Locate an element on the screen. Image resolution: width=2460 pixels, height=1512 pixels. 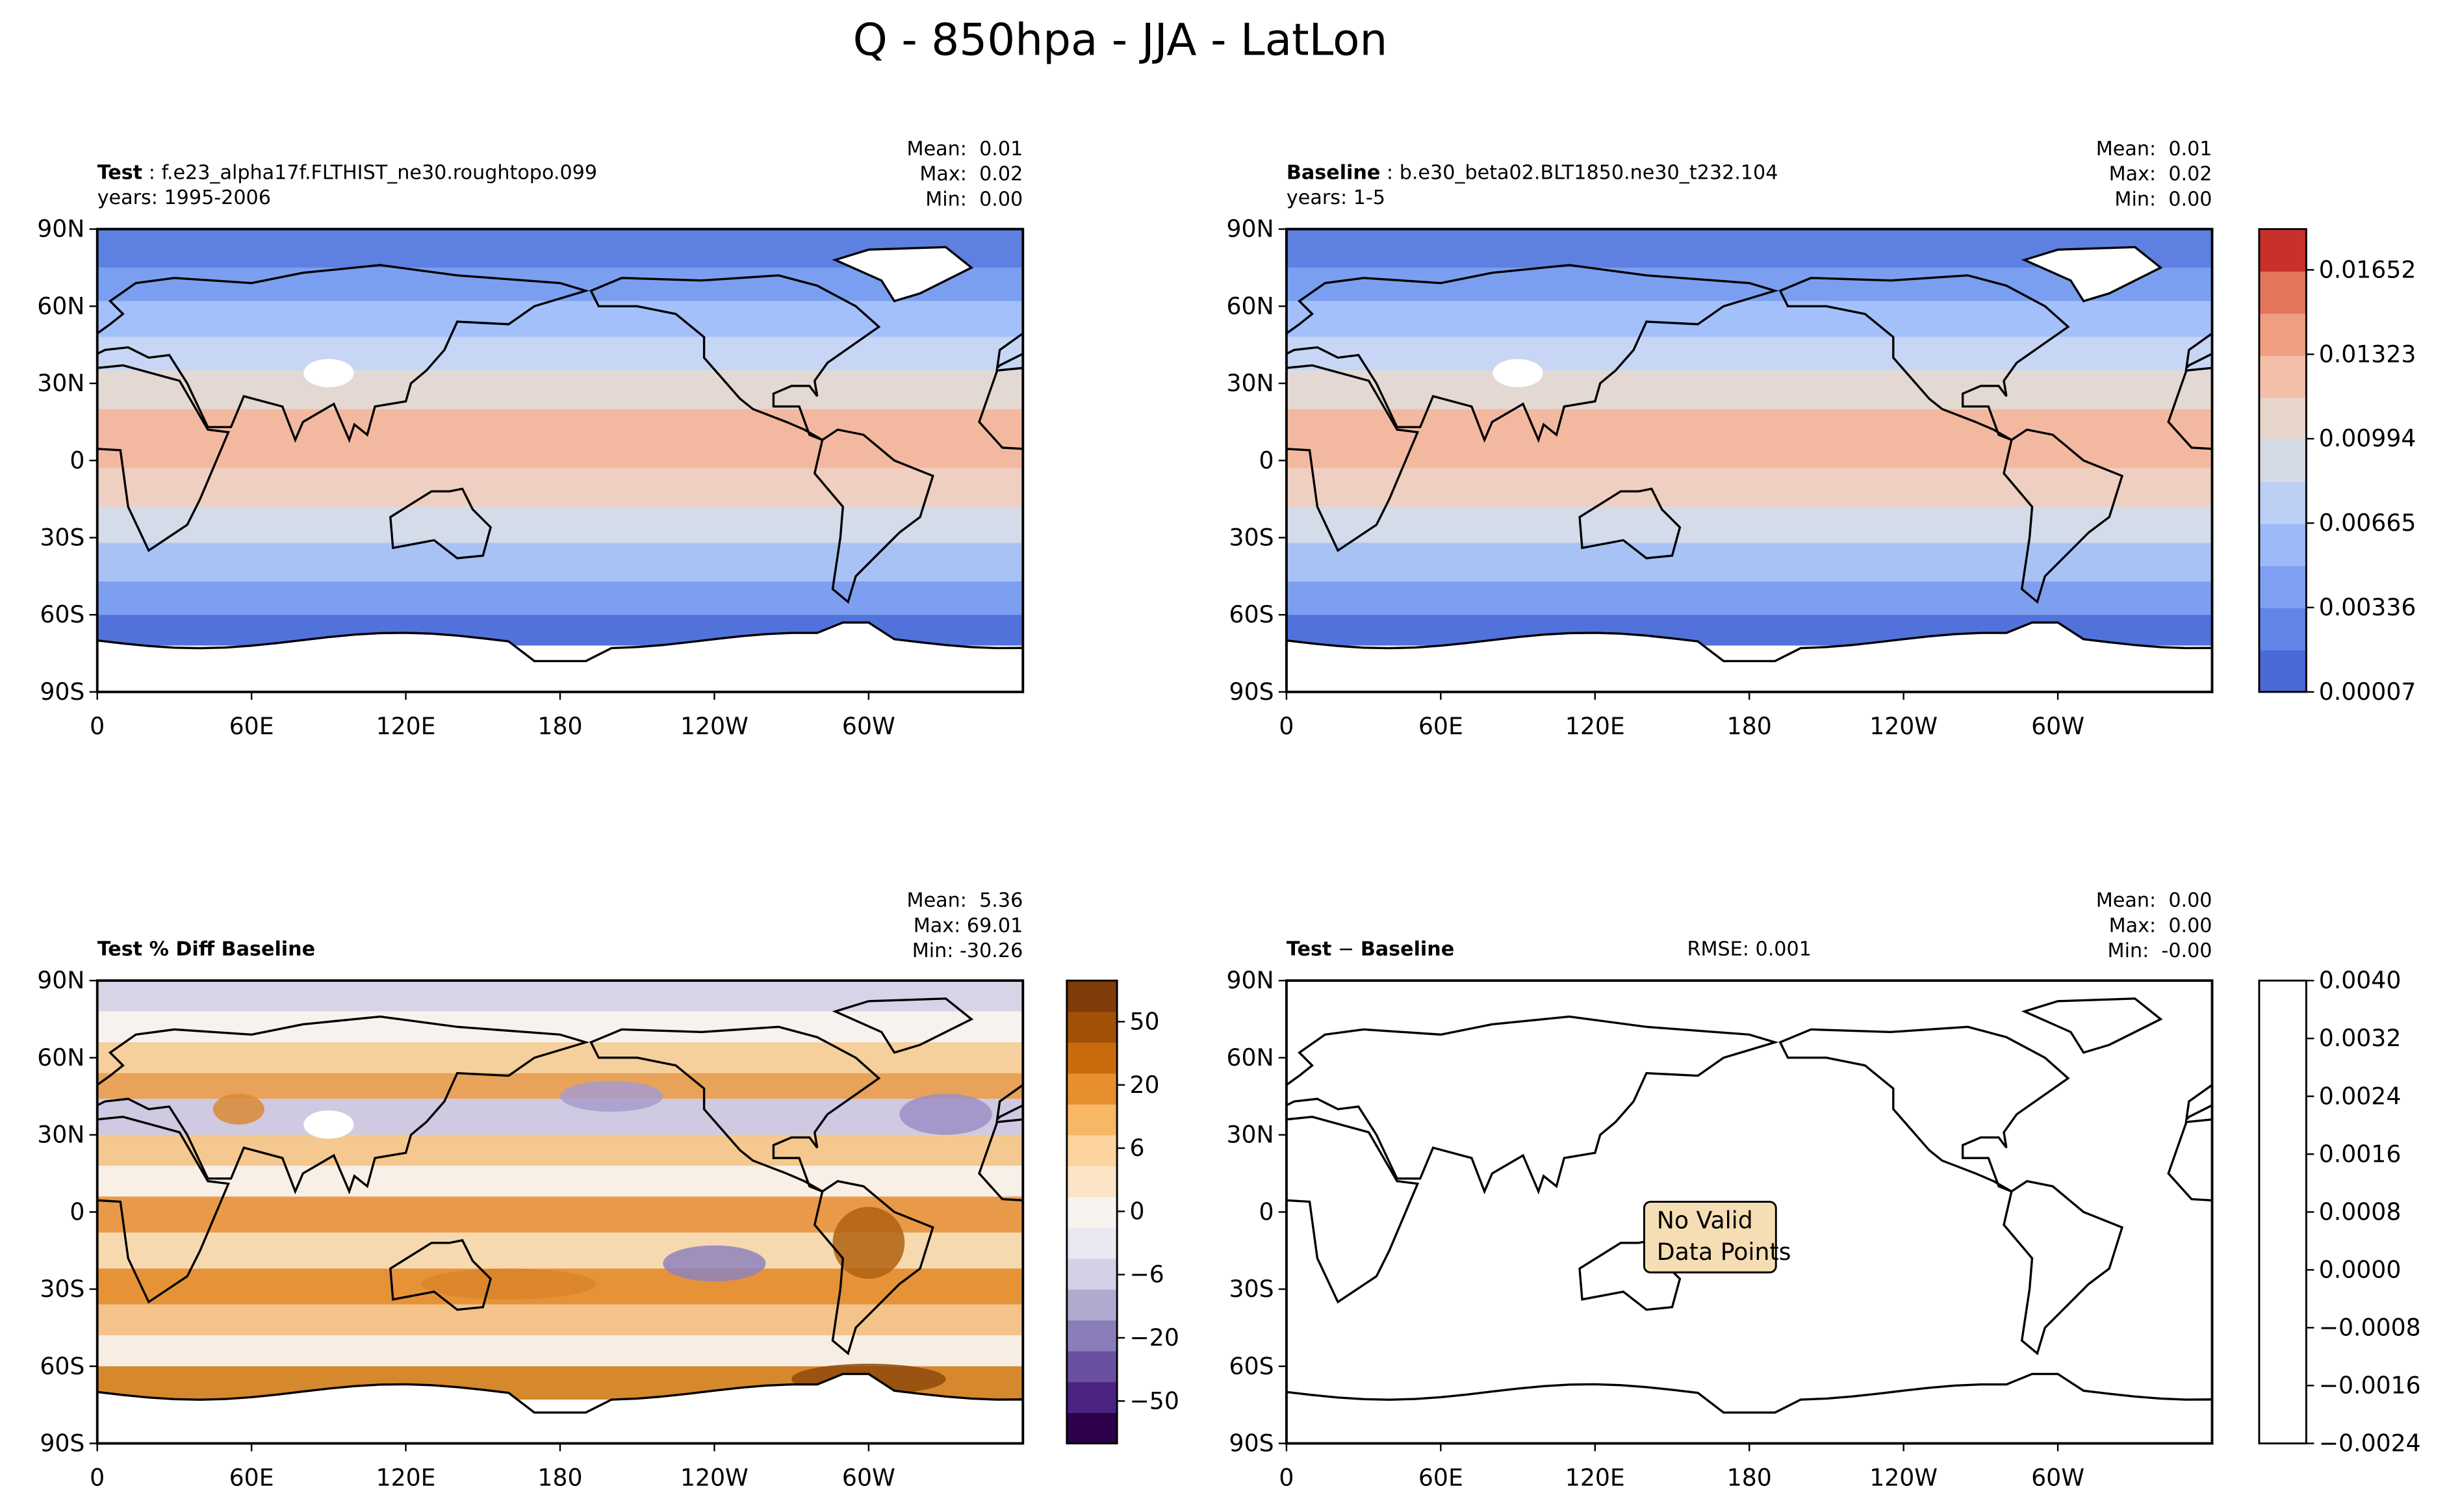
panel-title-part: Baseline is located at coordinates (1407, 949).